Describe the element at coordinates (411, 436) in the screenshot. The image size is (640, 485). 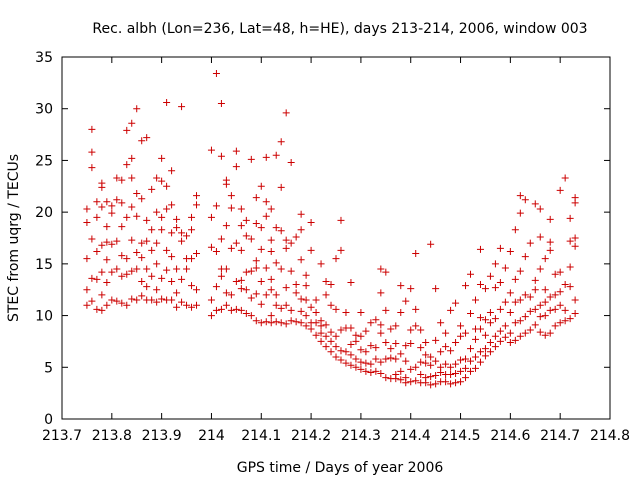
I see `x-tick-label: 214.4` at that location.